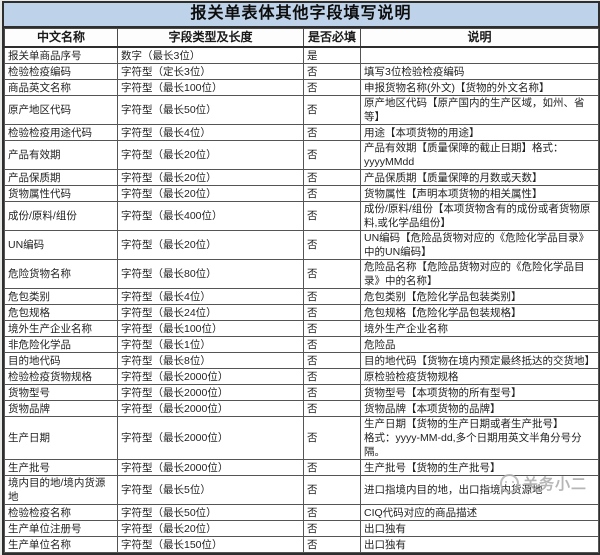 The width and height of the screenshot is (600, 555). I want to click on description-cell: 危包规格【危险化学品包装规格】, so click(479, 312).